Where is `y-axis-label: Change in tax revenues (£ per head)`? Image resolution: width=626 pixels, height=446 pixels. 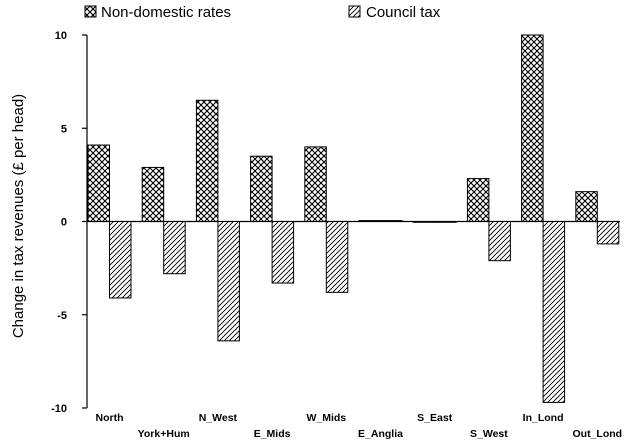 y-axis-label: Change in tax revenues (£ per head) is located at coordinates (18, 216).